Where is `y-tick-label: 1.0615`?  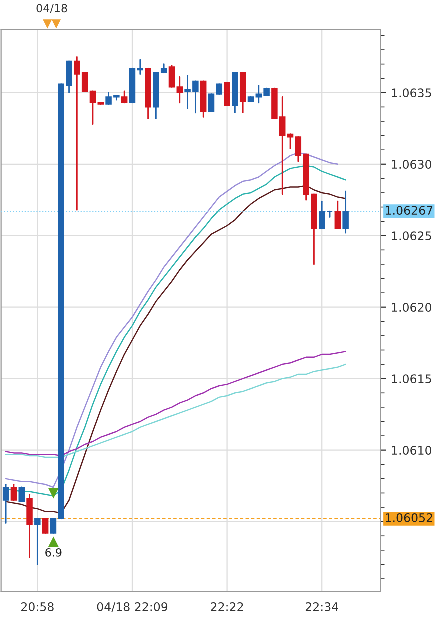 y-tick-label: 1.0615 is located at coordinates (412, 379).